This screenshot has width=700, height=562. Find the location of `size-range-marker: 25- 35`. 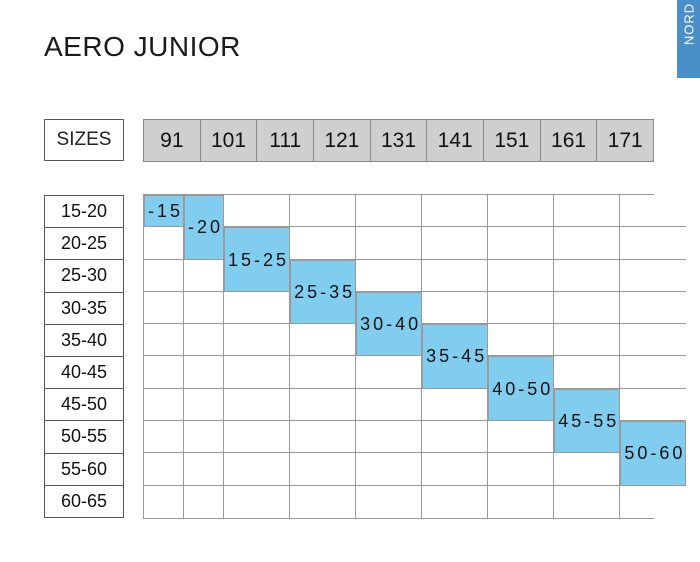

size-range-marker: 25- 35 is located at coordinates (323, 292).